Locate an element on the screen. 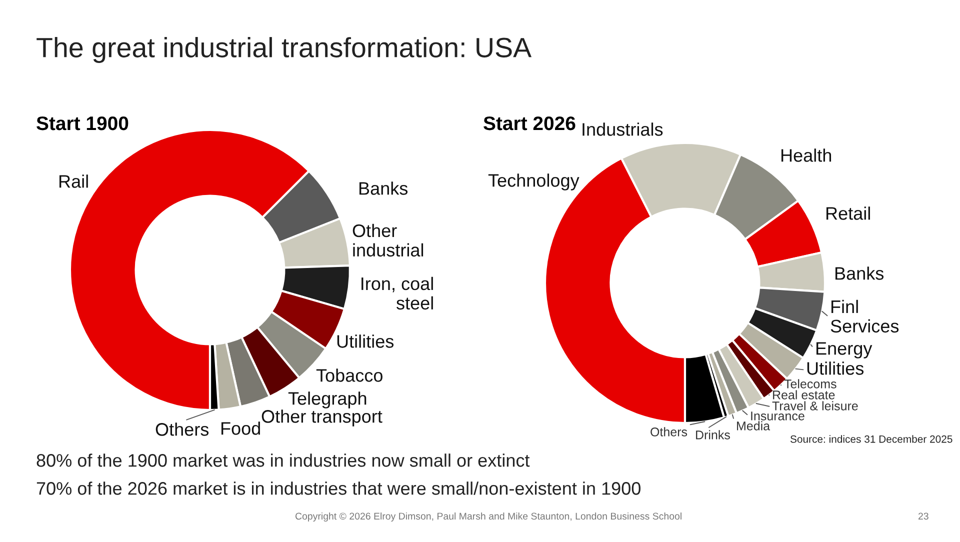  slice-label: Industrials is located at coordinates (622, 129).